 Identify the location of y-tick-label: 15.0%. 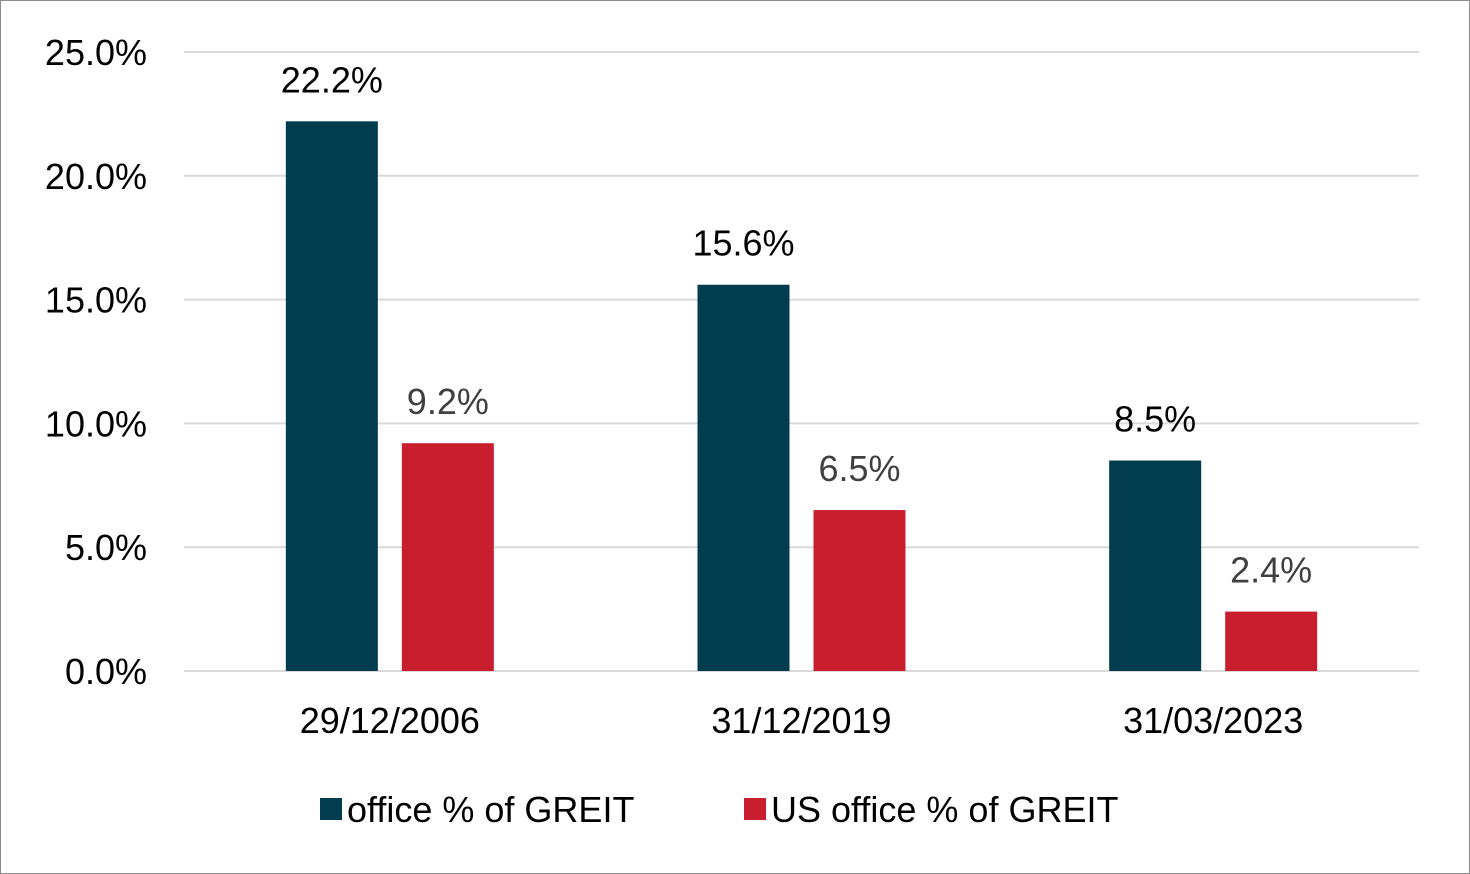
(96, 300).